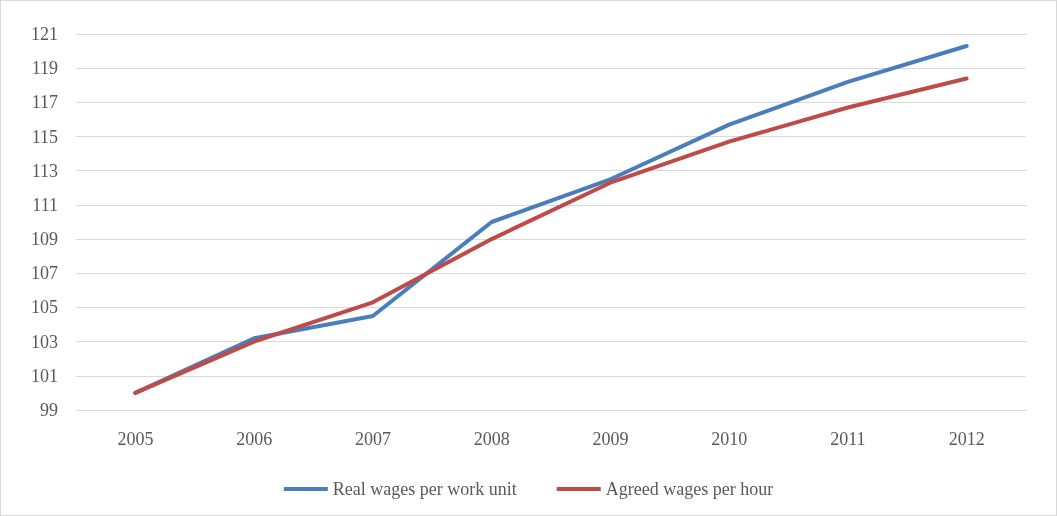 This screenshot has height=516, width=1057. Describe the element at coordinates (610, 439) in the screenshot. I see `x-tick-label: 2009` at that location.